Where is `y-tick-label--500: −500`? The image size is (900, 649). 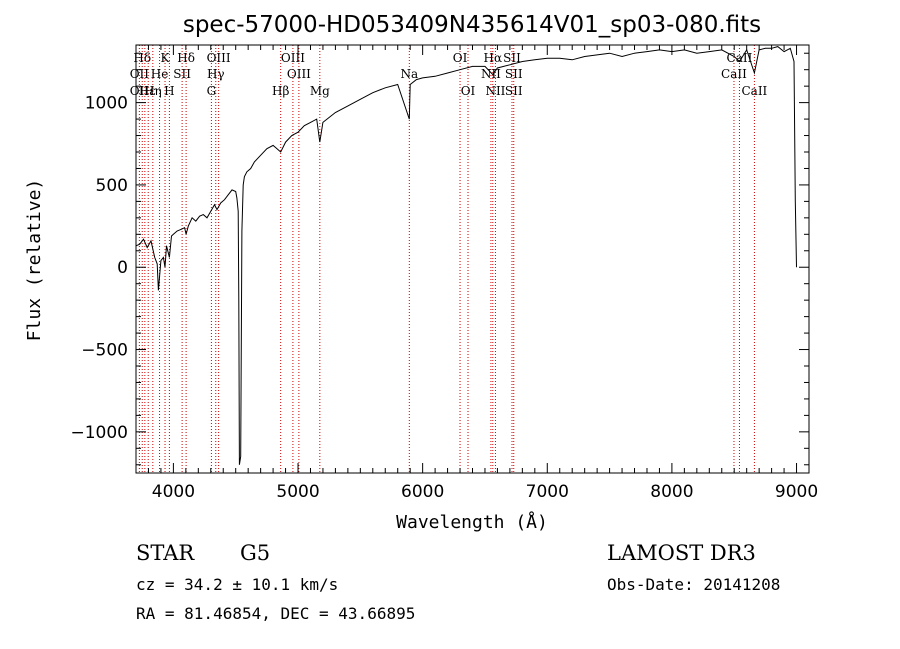 y-tick-label--500: −500 is located at coordinates (104, 351).